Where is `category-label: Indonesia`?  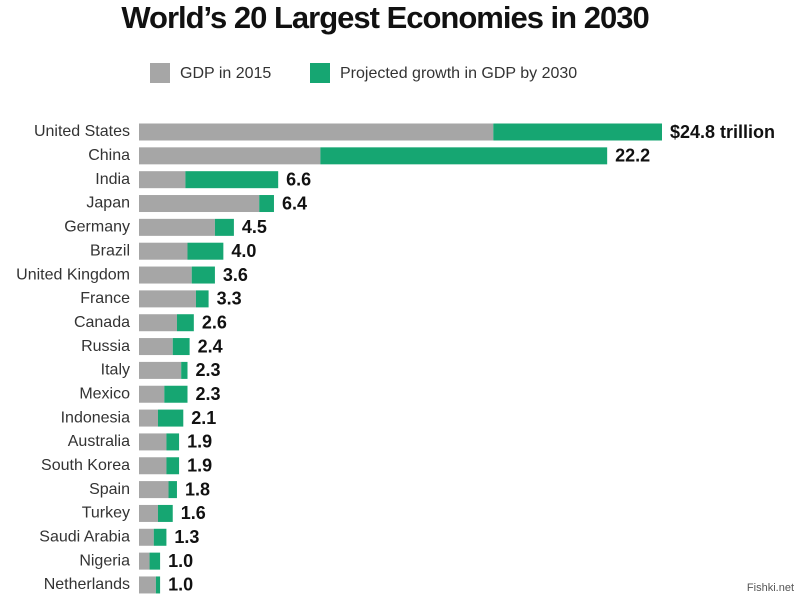 category-label: Indonesia is located at coordinates (95, 417).